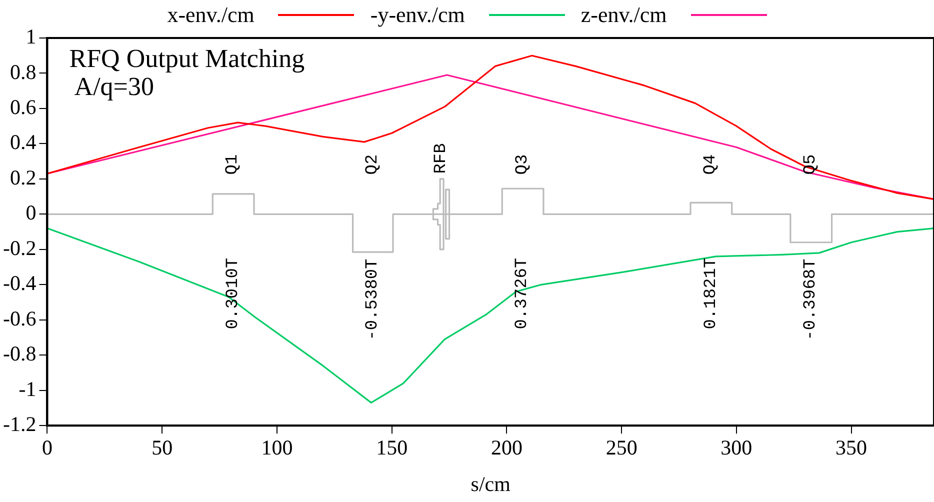 This screenshot has height=502, width=934. Describe the element at coordinates (23, 142) in the screenshot. I see `y-tick-label: 0.4` at that location.